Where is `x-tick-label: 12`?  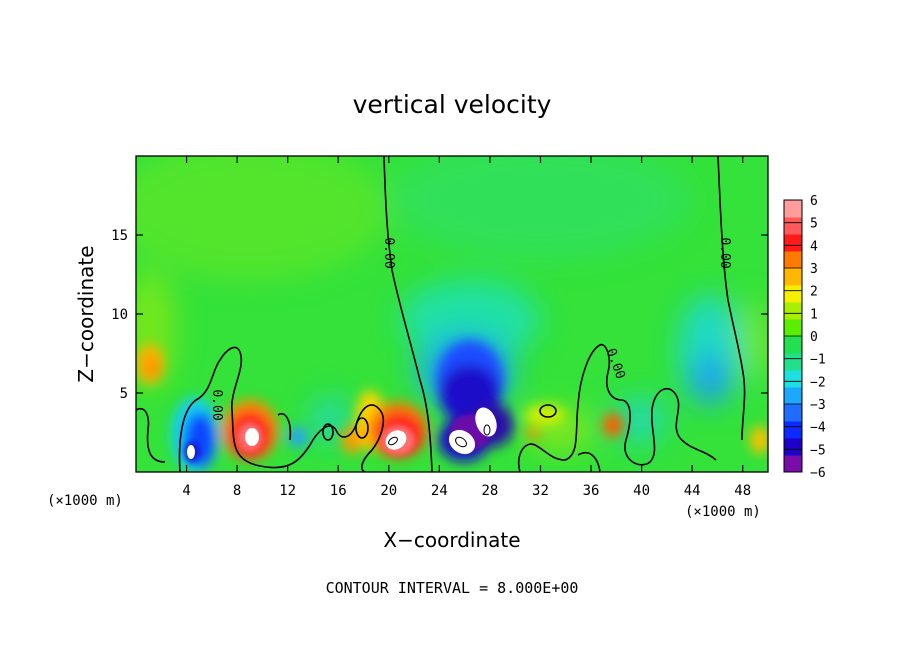
x-tick-label: 12 is located at coordinates (287, 491).